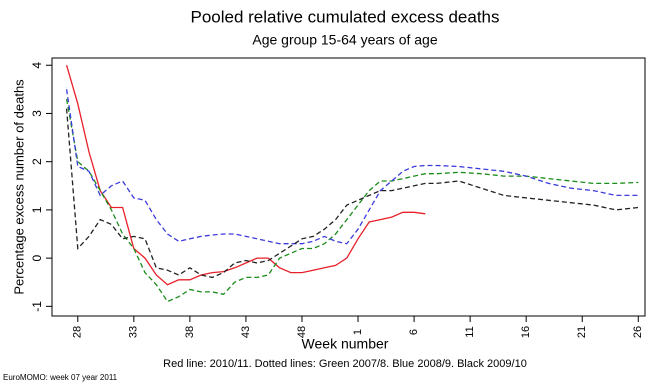 The width and height of the screenshot is (650, 385). Describe the element at coordinates (37, 65) in the screenshot. I see `y-tick-label: 4` at that location.